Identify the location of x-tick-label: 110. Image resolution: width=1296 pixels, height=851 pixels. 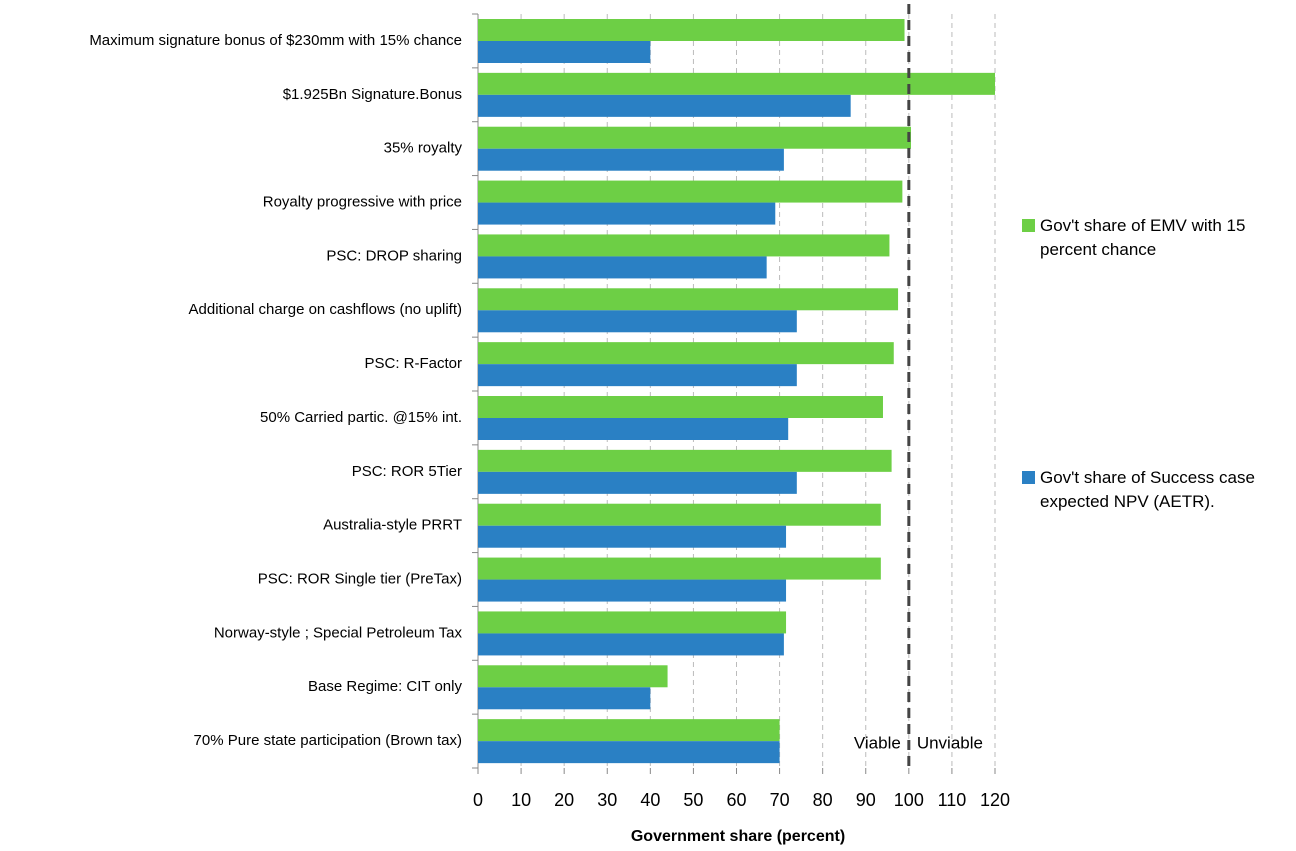
(952, 800).